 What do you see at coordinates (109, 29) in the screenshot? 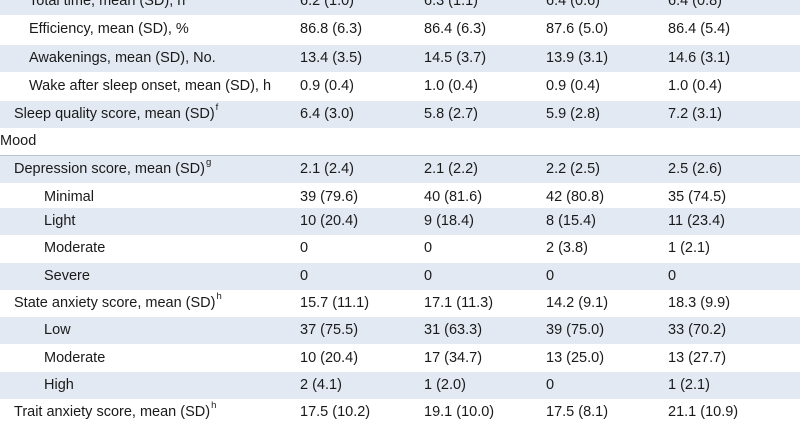
I see `row-label: Efficiency, mean (SD), %` at bounding box center [109, 29].